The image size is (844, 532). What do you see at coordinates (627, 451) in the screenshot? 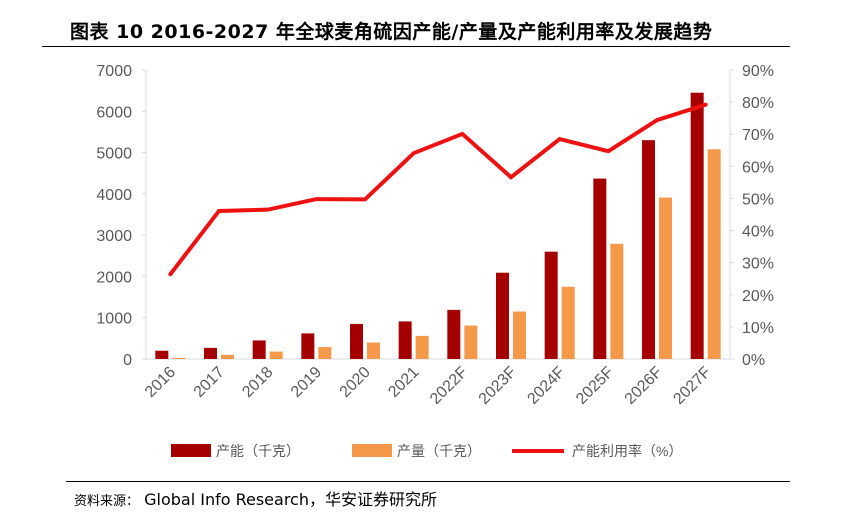
I see `legend-label: 产能利用率（%）` at bounding box center [627, 451].